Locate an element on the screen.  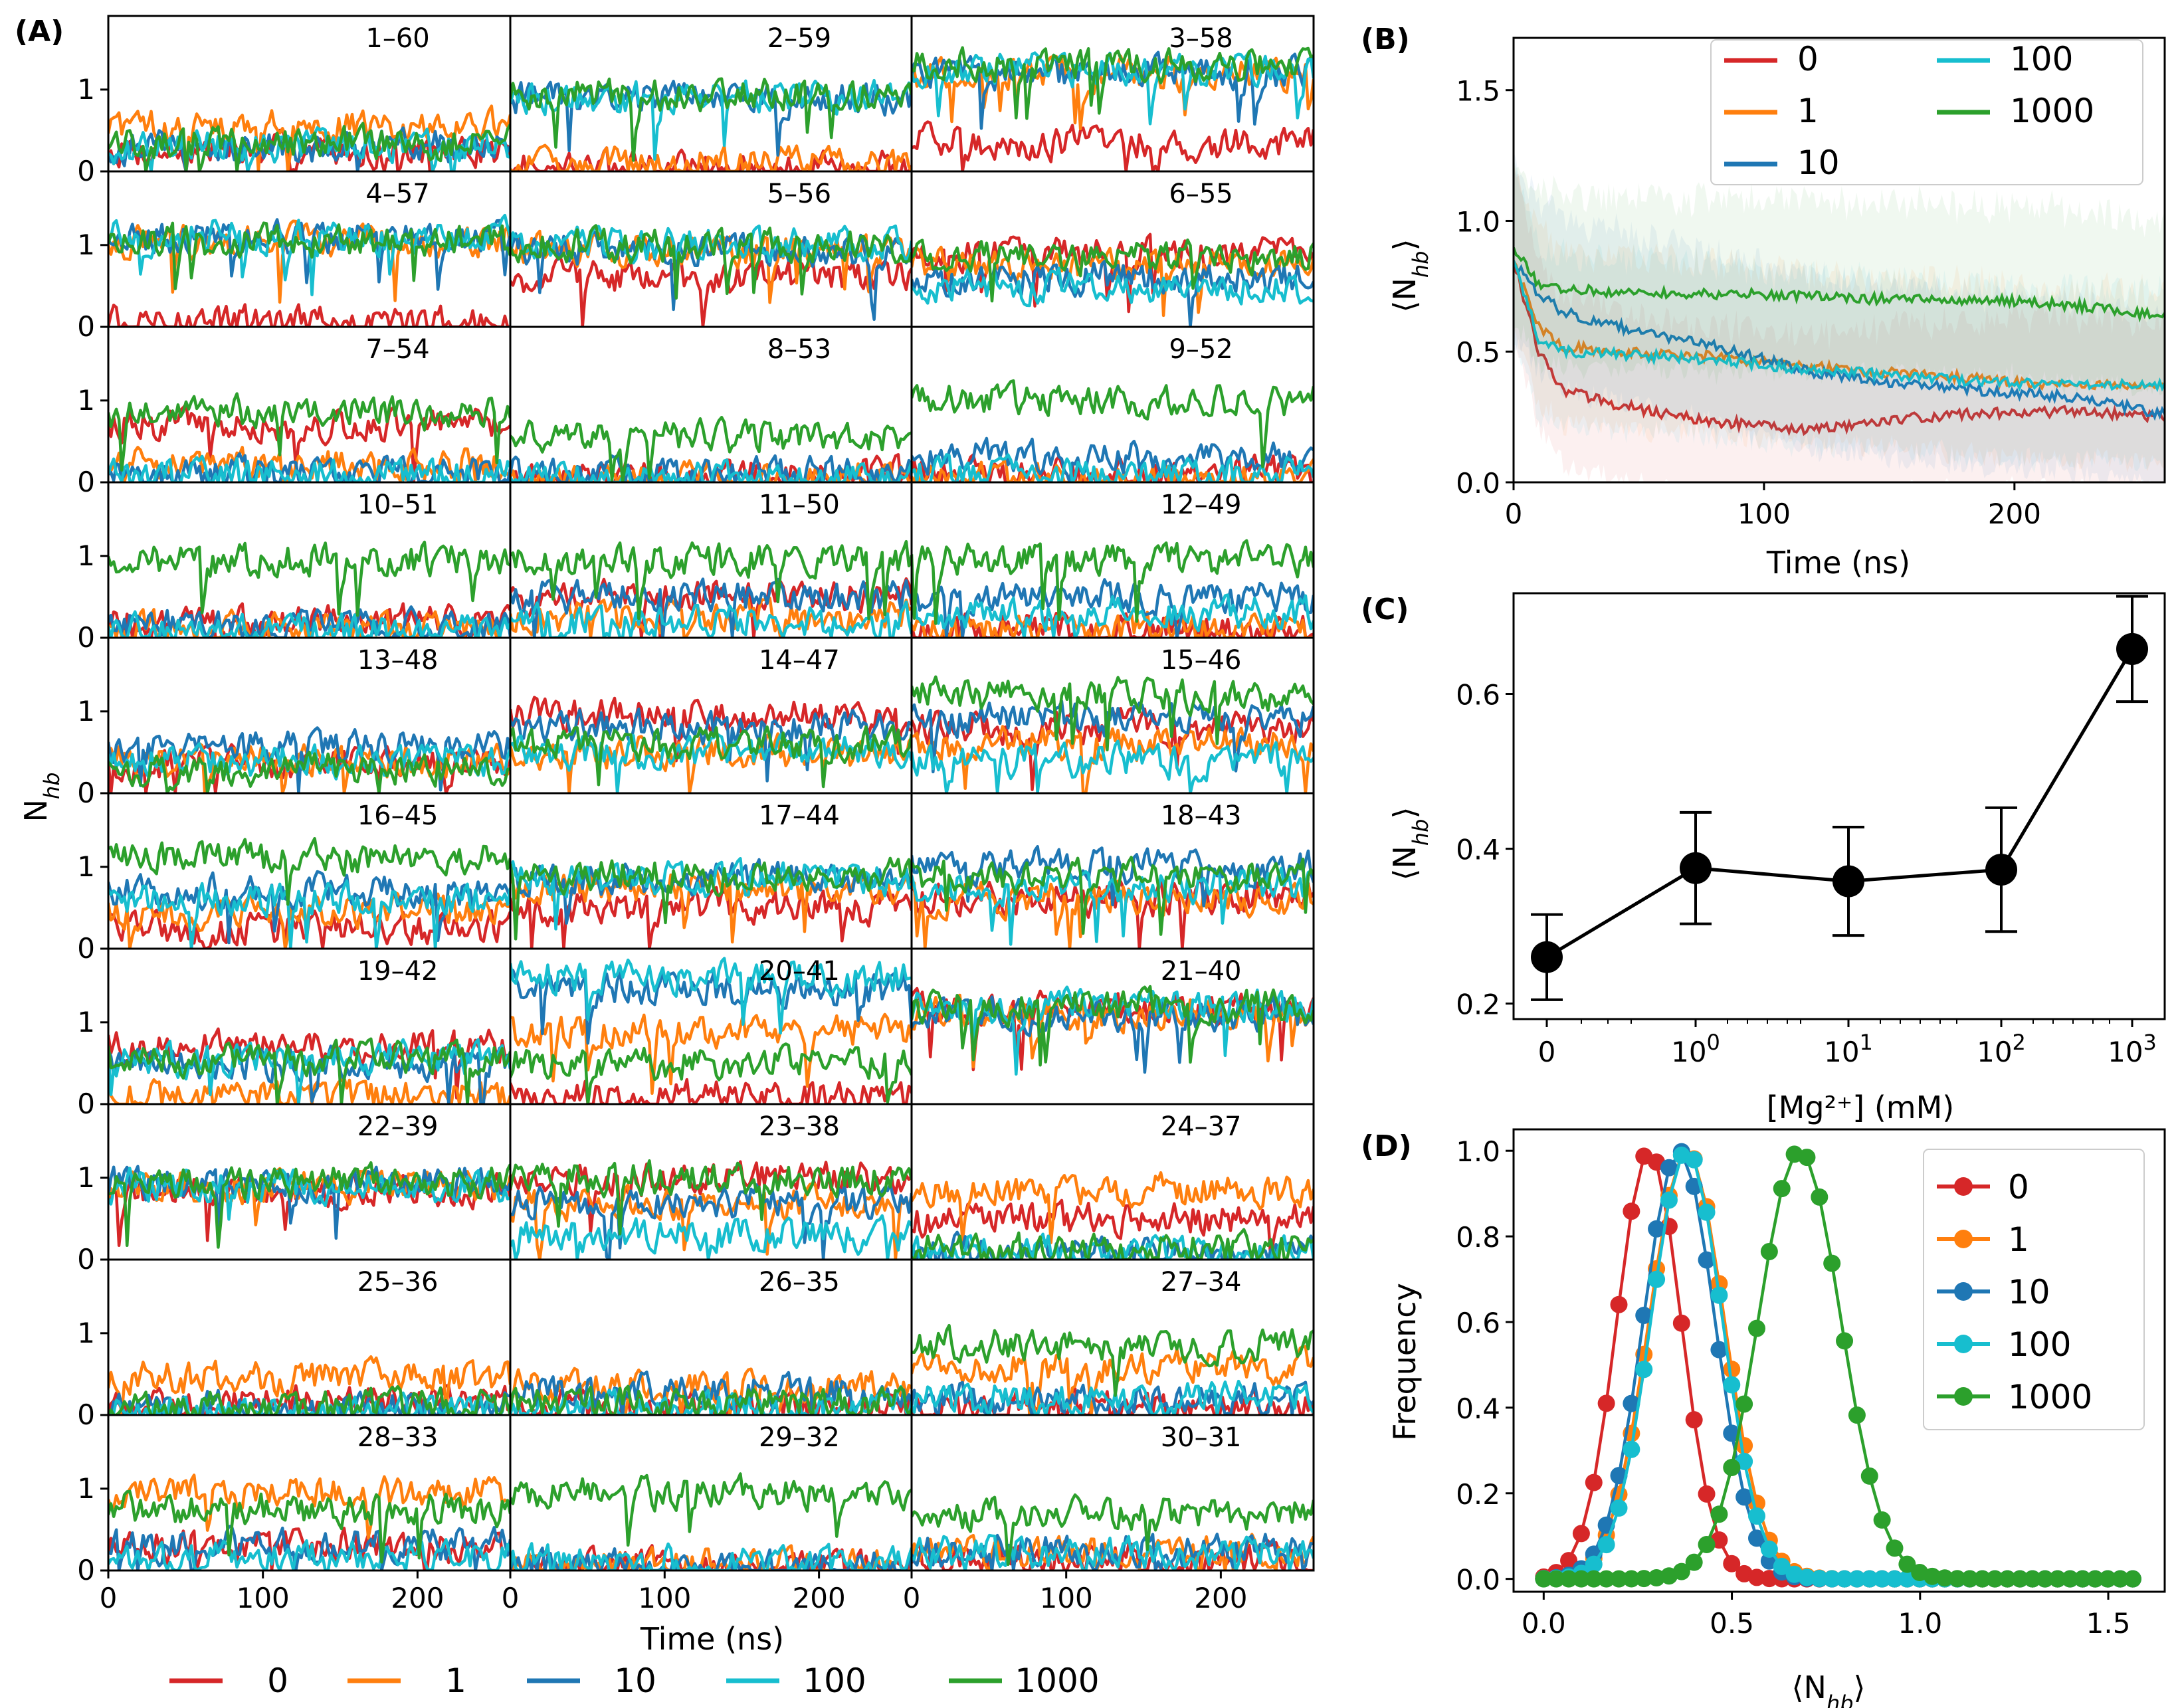
pair-label: 30–31 is located at coordinates (1201, 1438).